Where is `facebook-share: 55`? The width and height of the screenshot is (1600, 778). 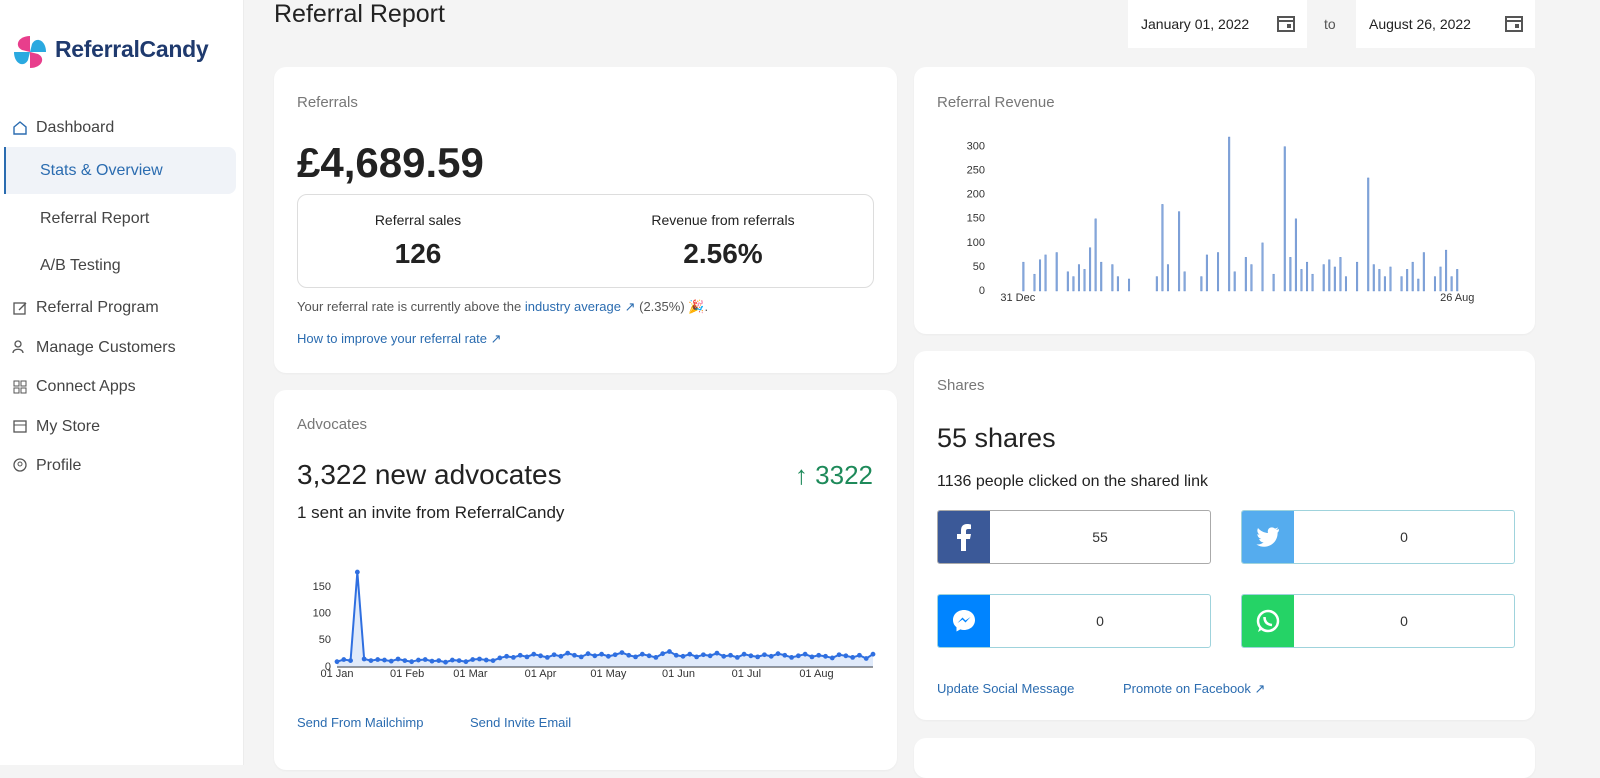
facebook-share: 55 is located at coordinates (1074, 537).